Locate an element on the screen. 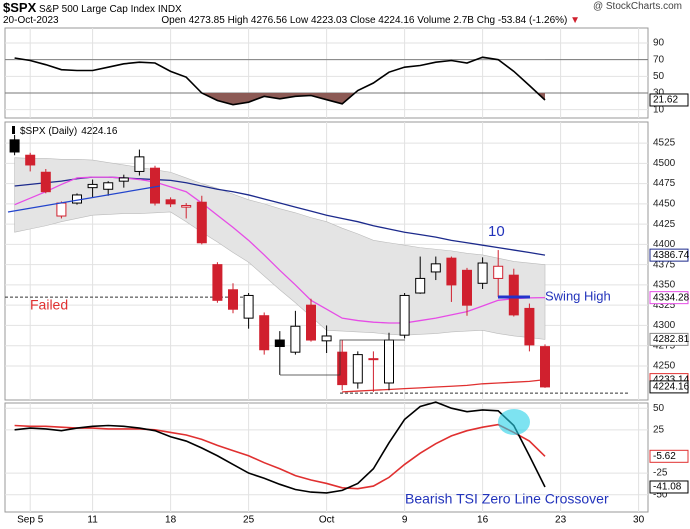  symbol: $SPX is located at coordinates (20, 7).